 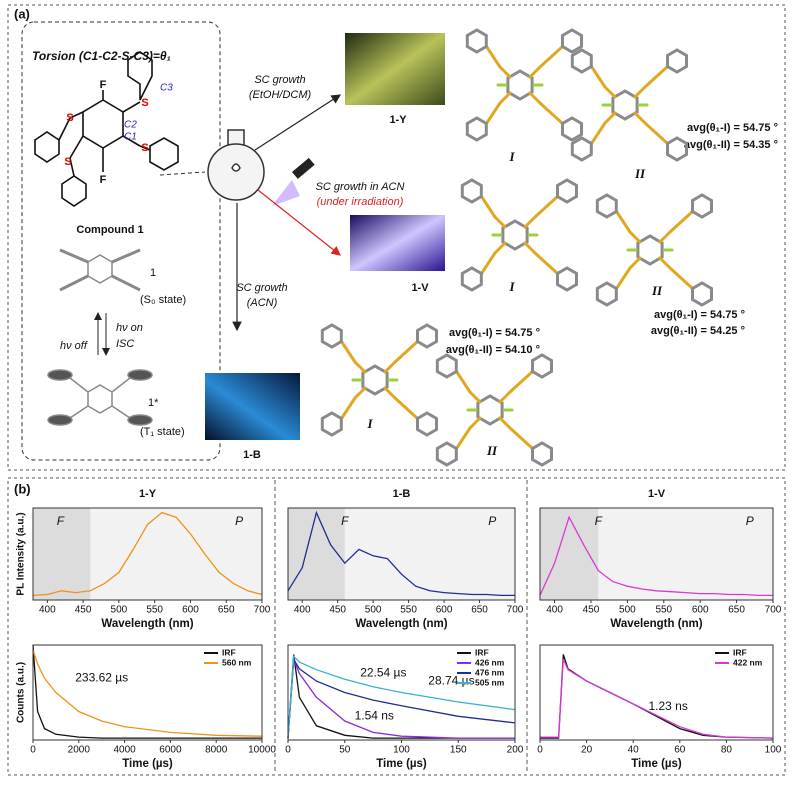 I want to click on x-tick-label: 100, so click(x=401, y=750).